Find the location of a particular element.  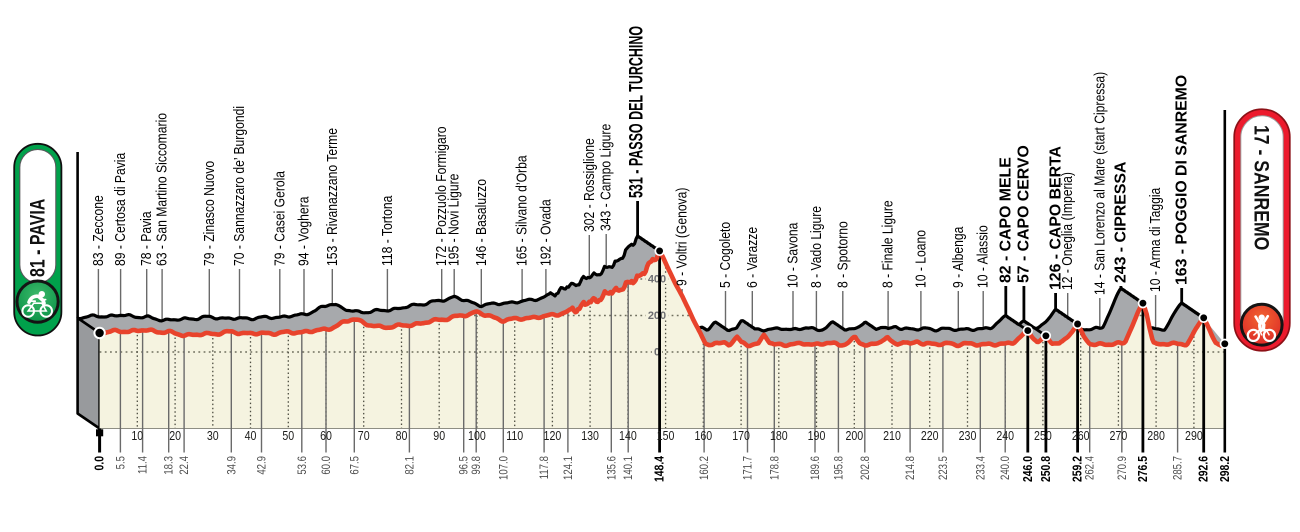

svg-text: 531 - PASSO DEL TURCHINO is located at coordinates (636, 112).